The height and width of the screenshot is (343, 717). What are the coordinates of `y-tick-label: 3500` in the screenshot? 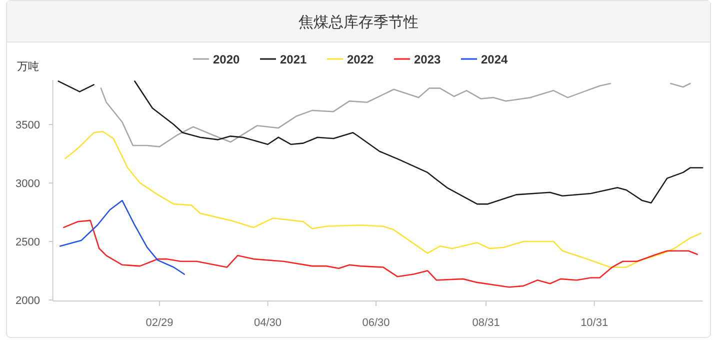 It's located at (28, 125).